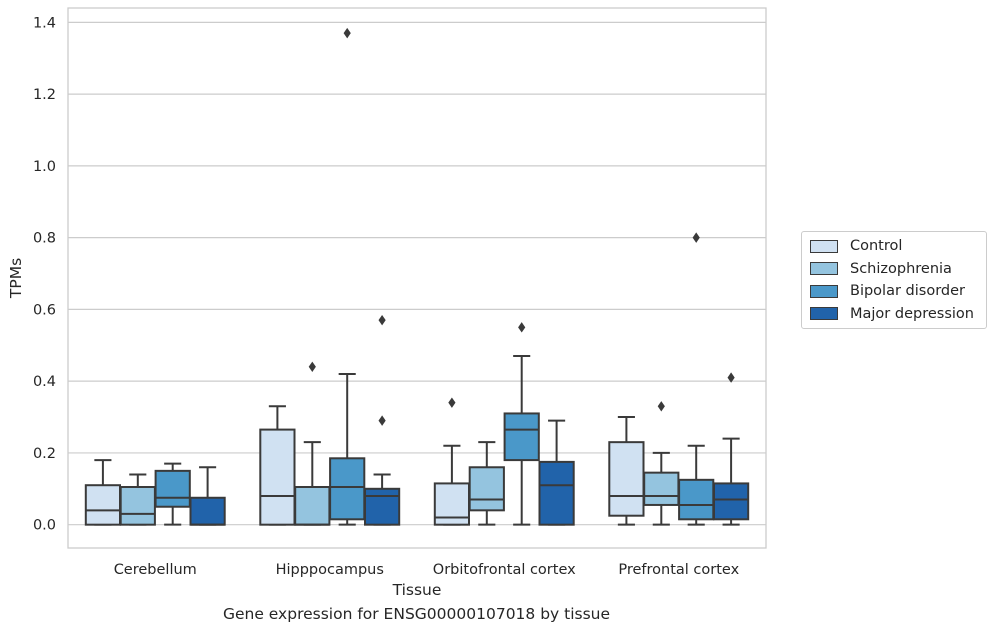 This screenshot has width=997, height=634. Describe the element at coordinates (876, 246) in the screenshot. I see `legend-label: Control` at that location.